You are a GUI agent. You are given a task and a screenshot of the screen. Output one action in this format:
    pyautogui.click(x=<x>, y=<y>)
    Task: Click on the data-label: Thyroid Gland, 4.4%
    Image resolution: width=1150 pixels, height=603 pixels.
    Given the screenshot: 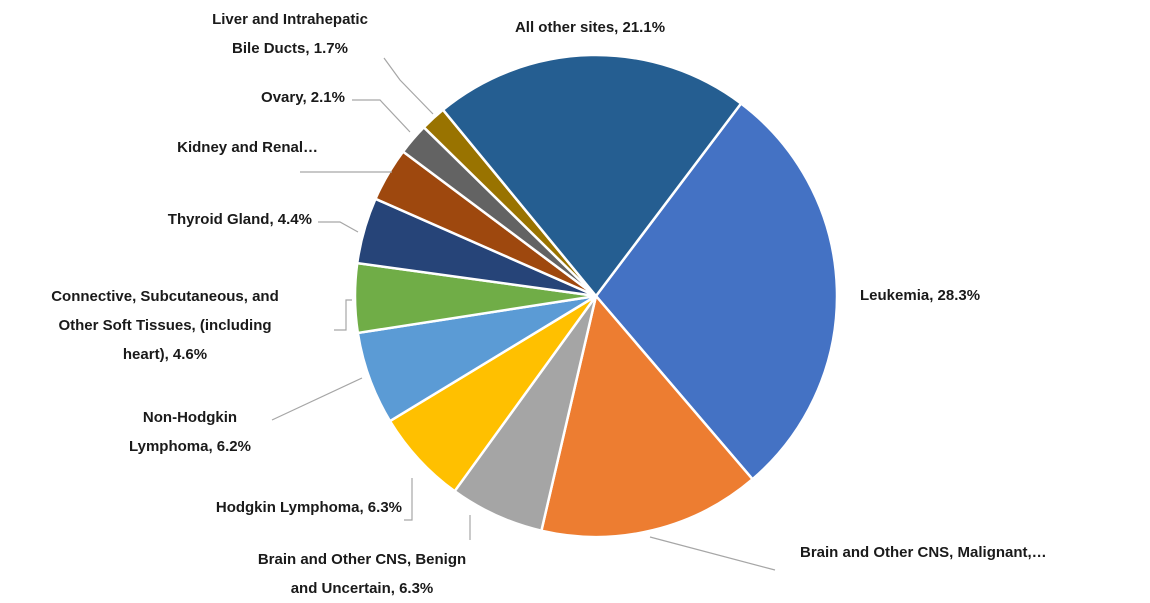 What is the action you would take?
    pyautogui.click(x=240, y=219)
    